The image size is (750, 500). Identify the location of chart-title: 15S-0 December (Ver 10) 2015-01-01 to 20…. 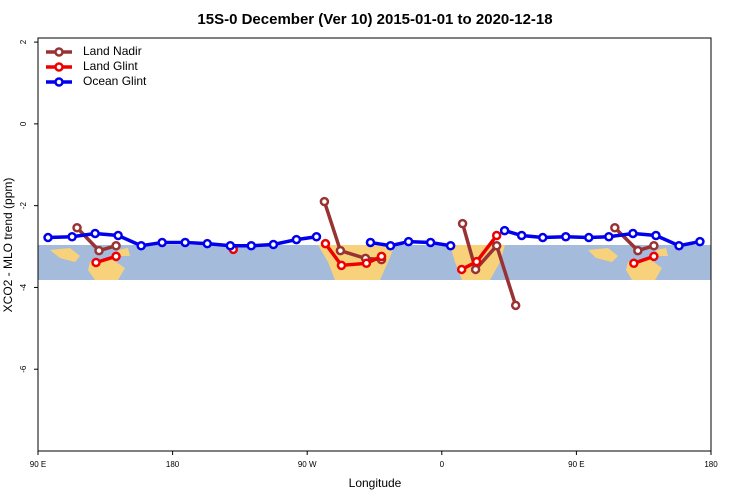
(374, 19).